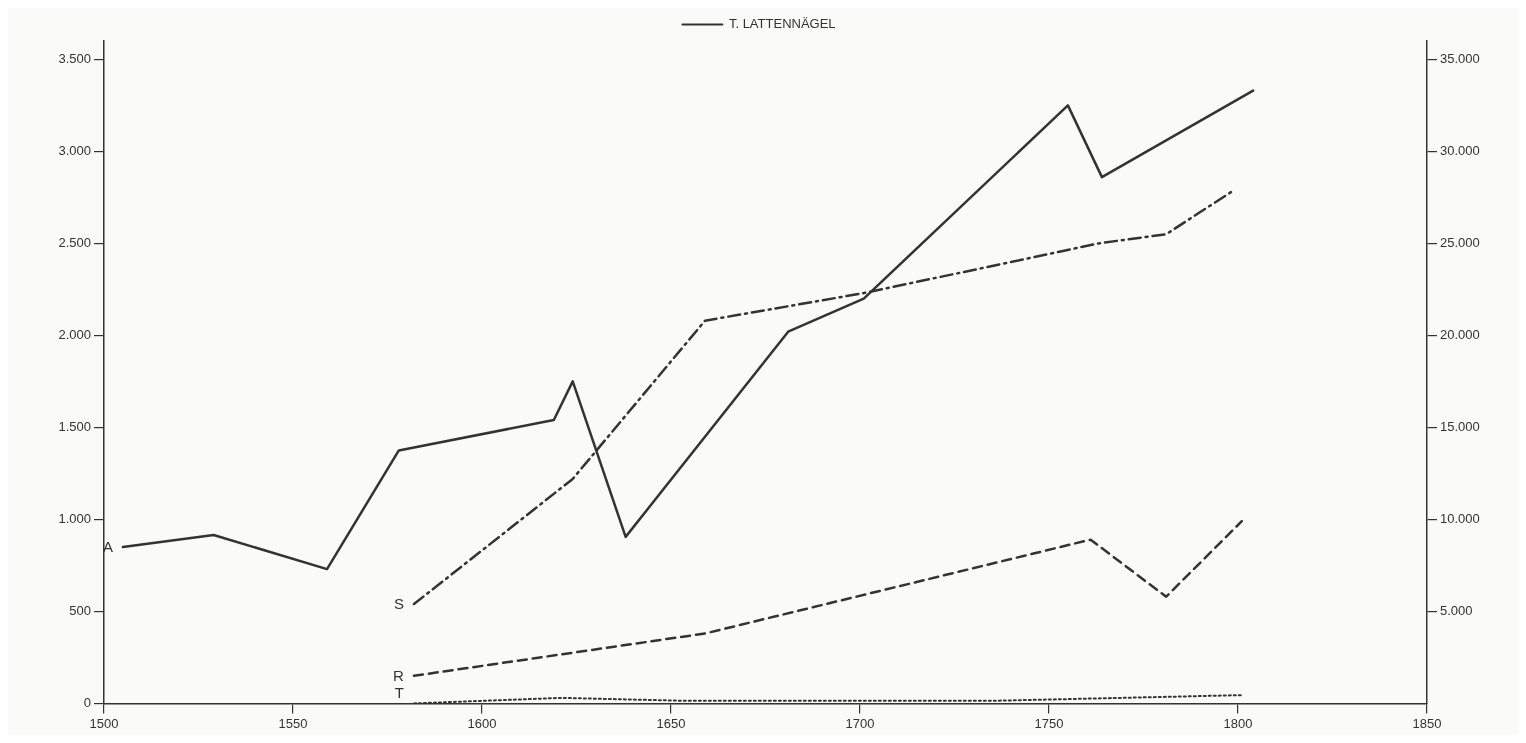 This screenshot has height=743, width=1526. I want to click on y-tick-label: 1.500, so click(74, 426).